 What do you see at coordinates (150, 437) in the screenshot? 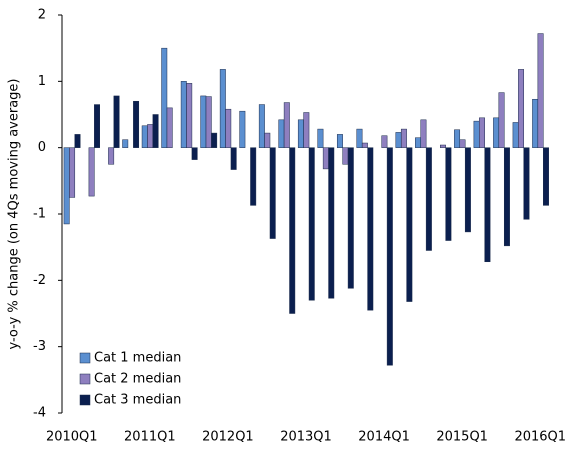
I see `x-tick-label: 2011Q1` at bounding box center [150, 437].